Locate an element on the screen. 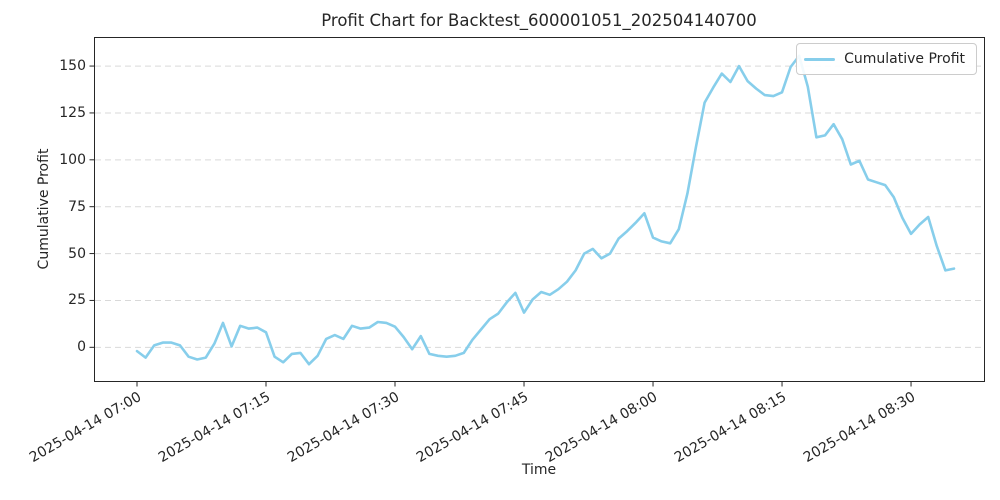 Image resolution: width=1000 pixels, height=500 pixels. legend-label: Cumulative Profit is located at coordinates (904, 59).